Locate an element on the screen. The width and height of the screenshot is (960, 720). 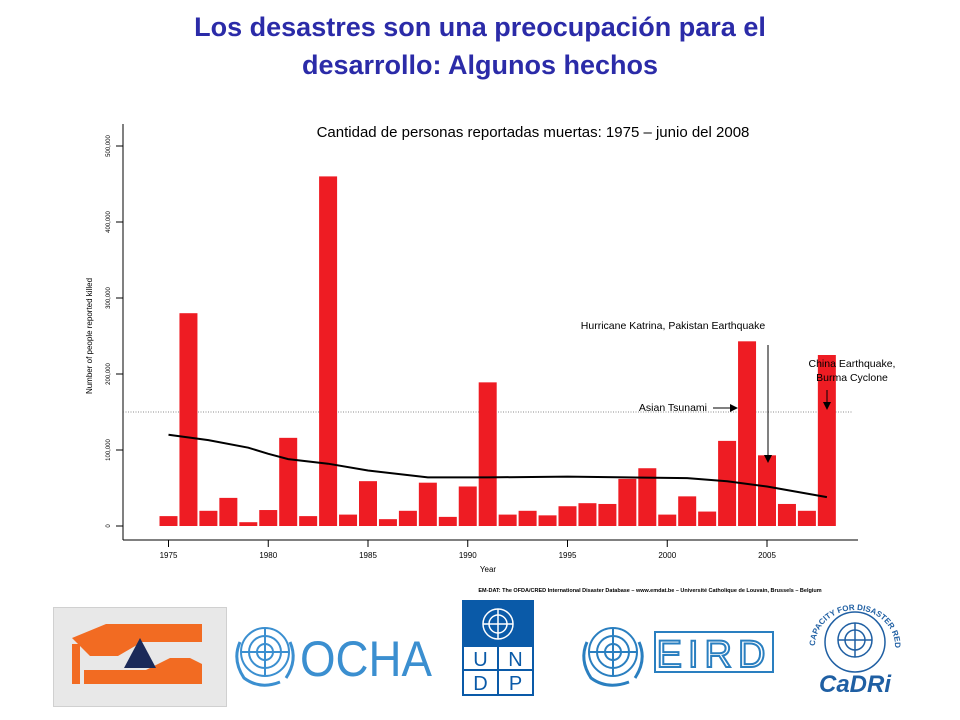
annotation-china-burma: Burma Cyclone is located at coordinates (852, 378).